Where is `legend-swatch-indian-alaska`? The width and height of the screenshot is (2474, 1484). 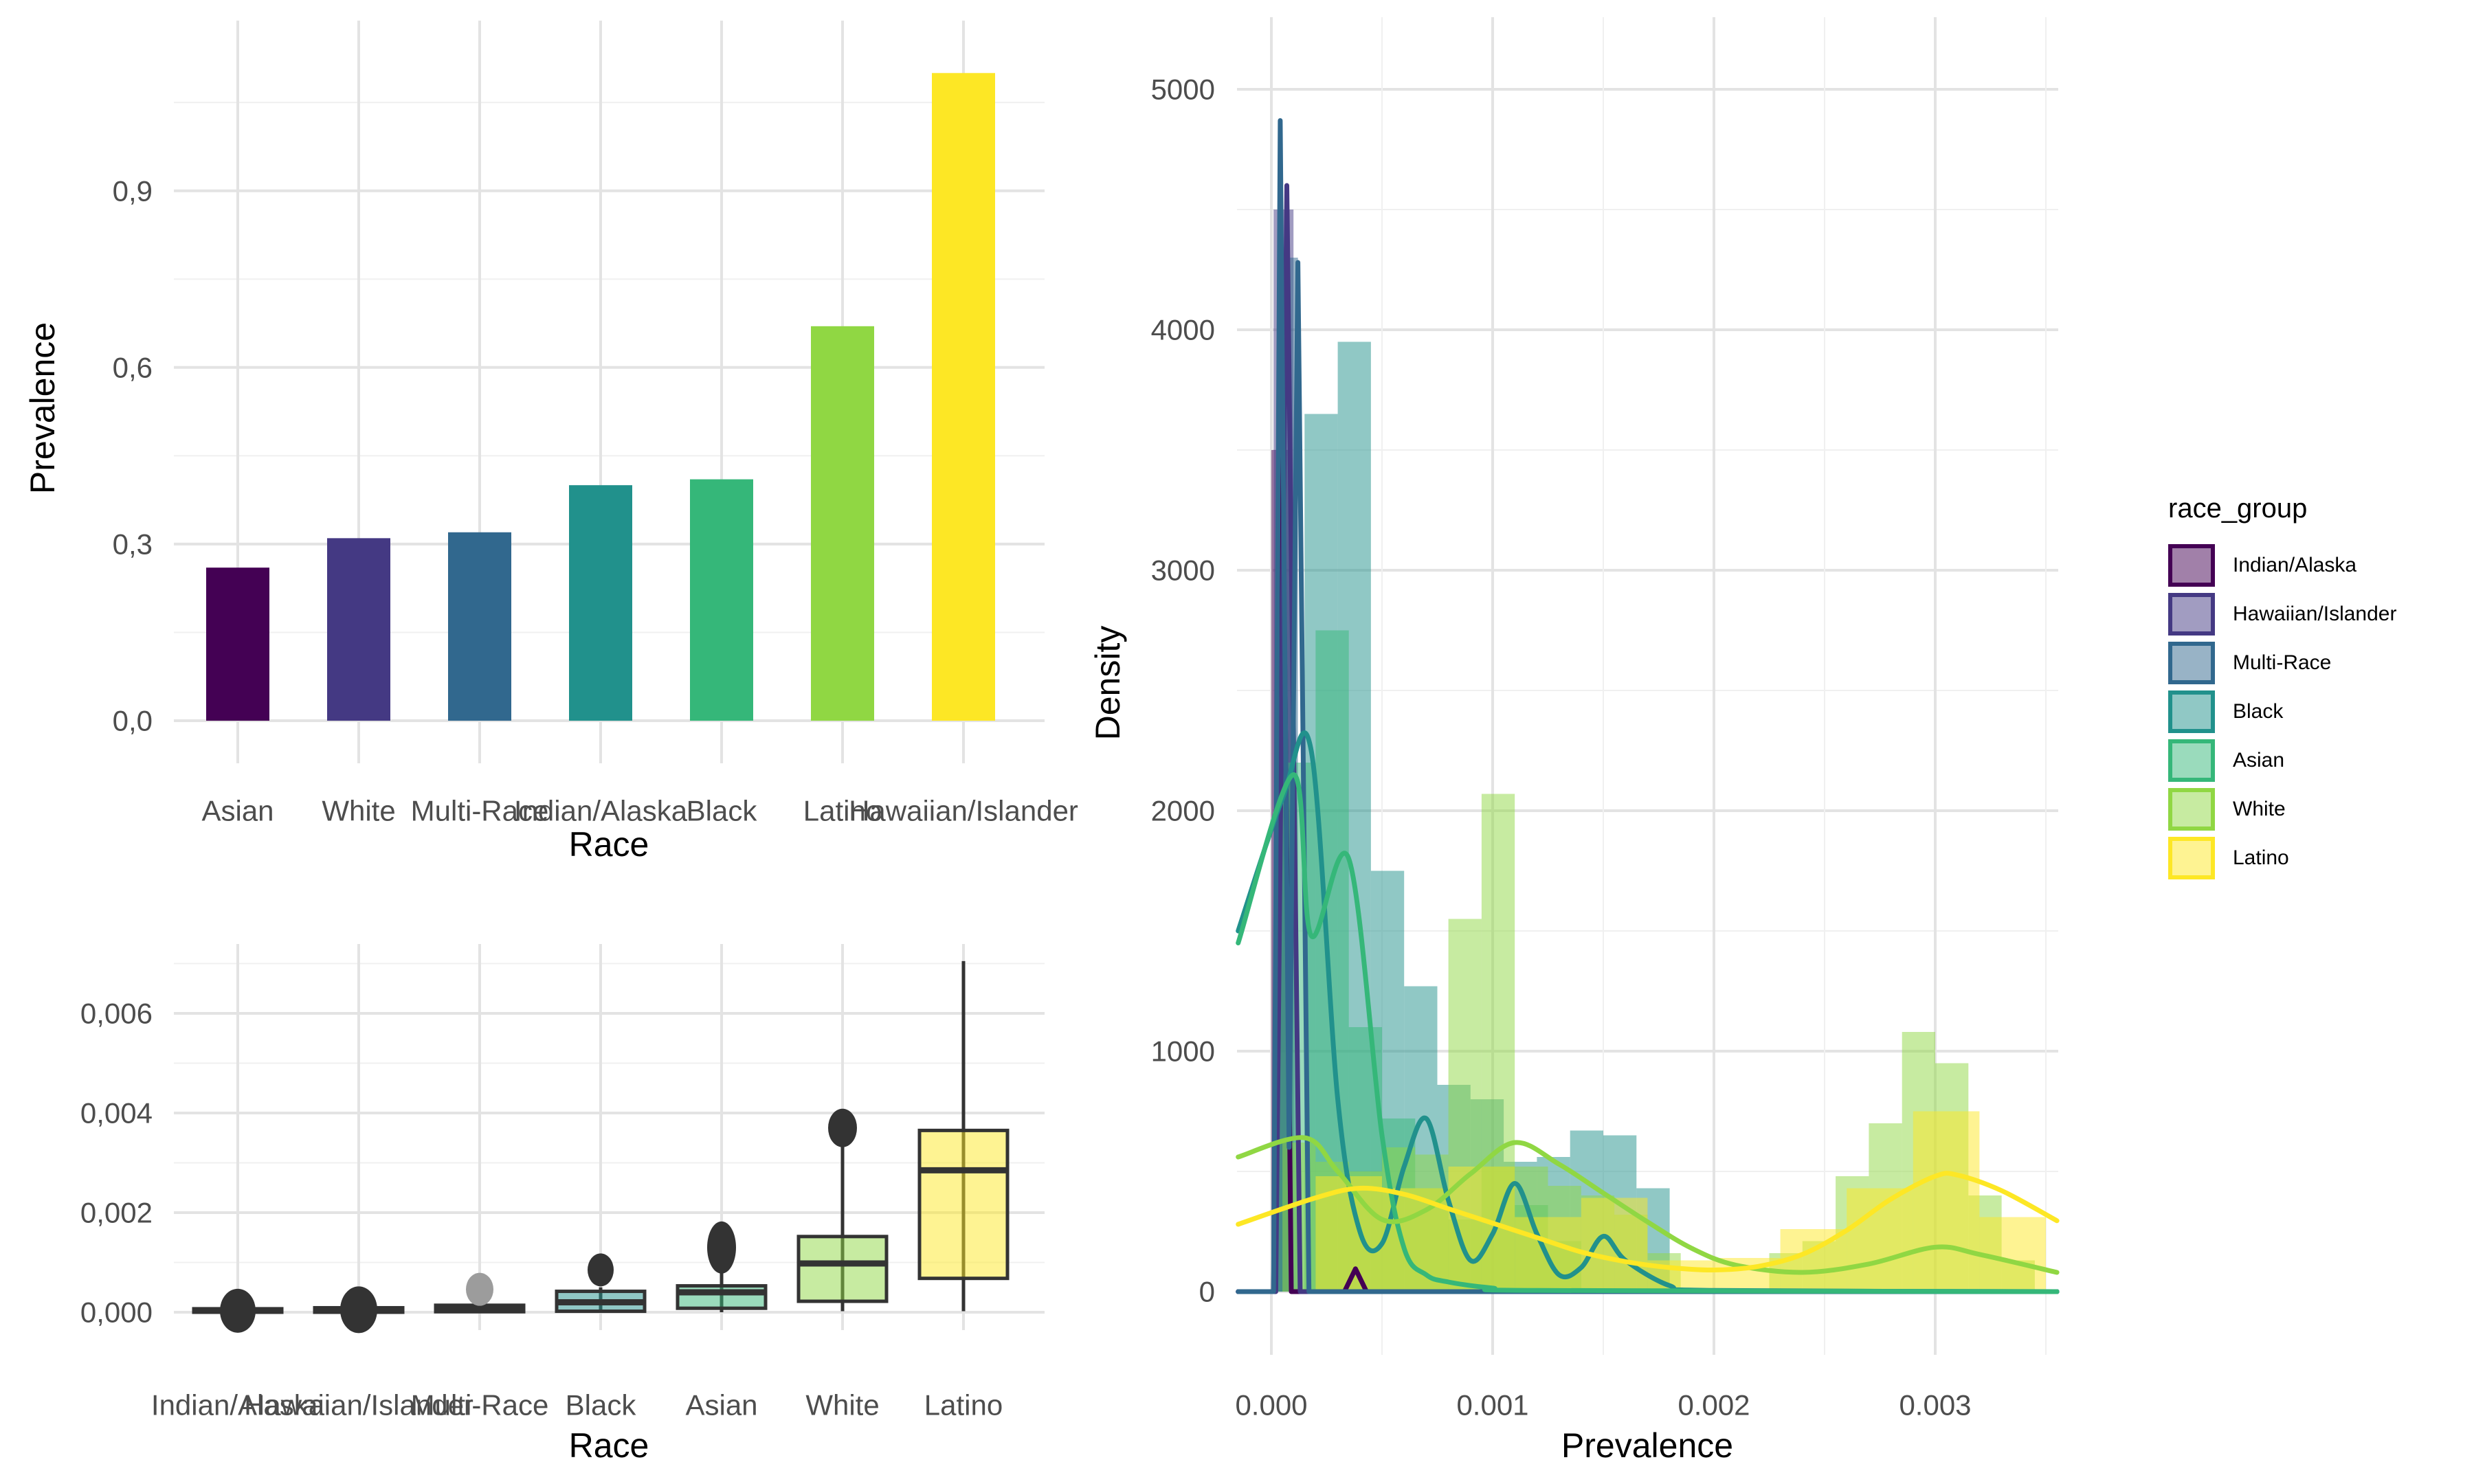 legend-swatch-indian-alaska is located at coordinates (2191, 565).